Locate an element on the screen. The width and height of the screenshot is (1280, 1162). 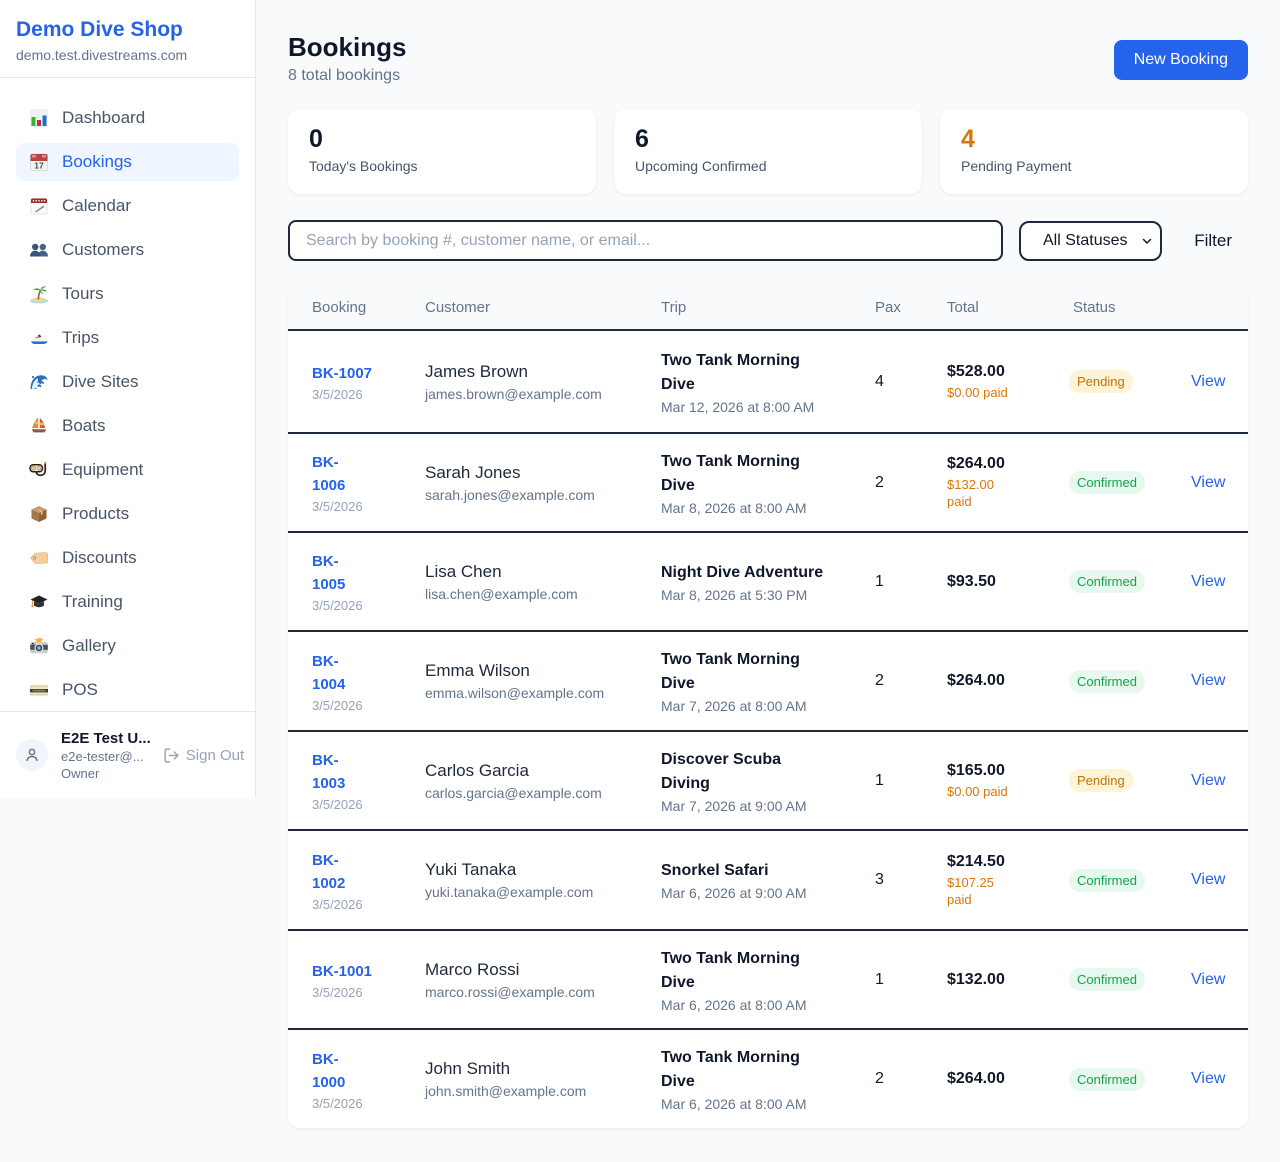
svg-text: 17 is located at coordinates (39, 166).